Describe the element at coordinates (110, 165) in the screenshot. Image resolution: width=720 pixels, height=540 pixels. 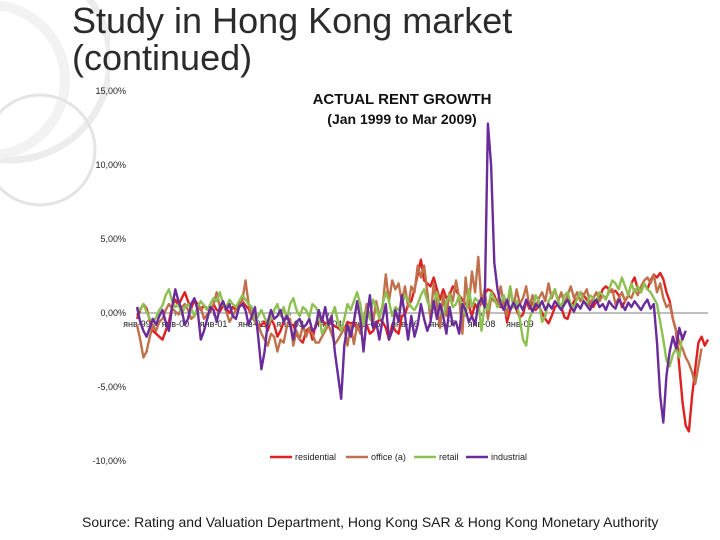
I see `y-tick-label: 10,00%` at that location.